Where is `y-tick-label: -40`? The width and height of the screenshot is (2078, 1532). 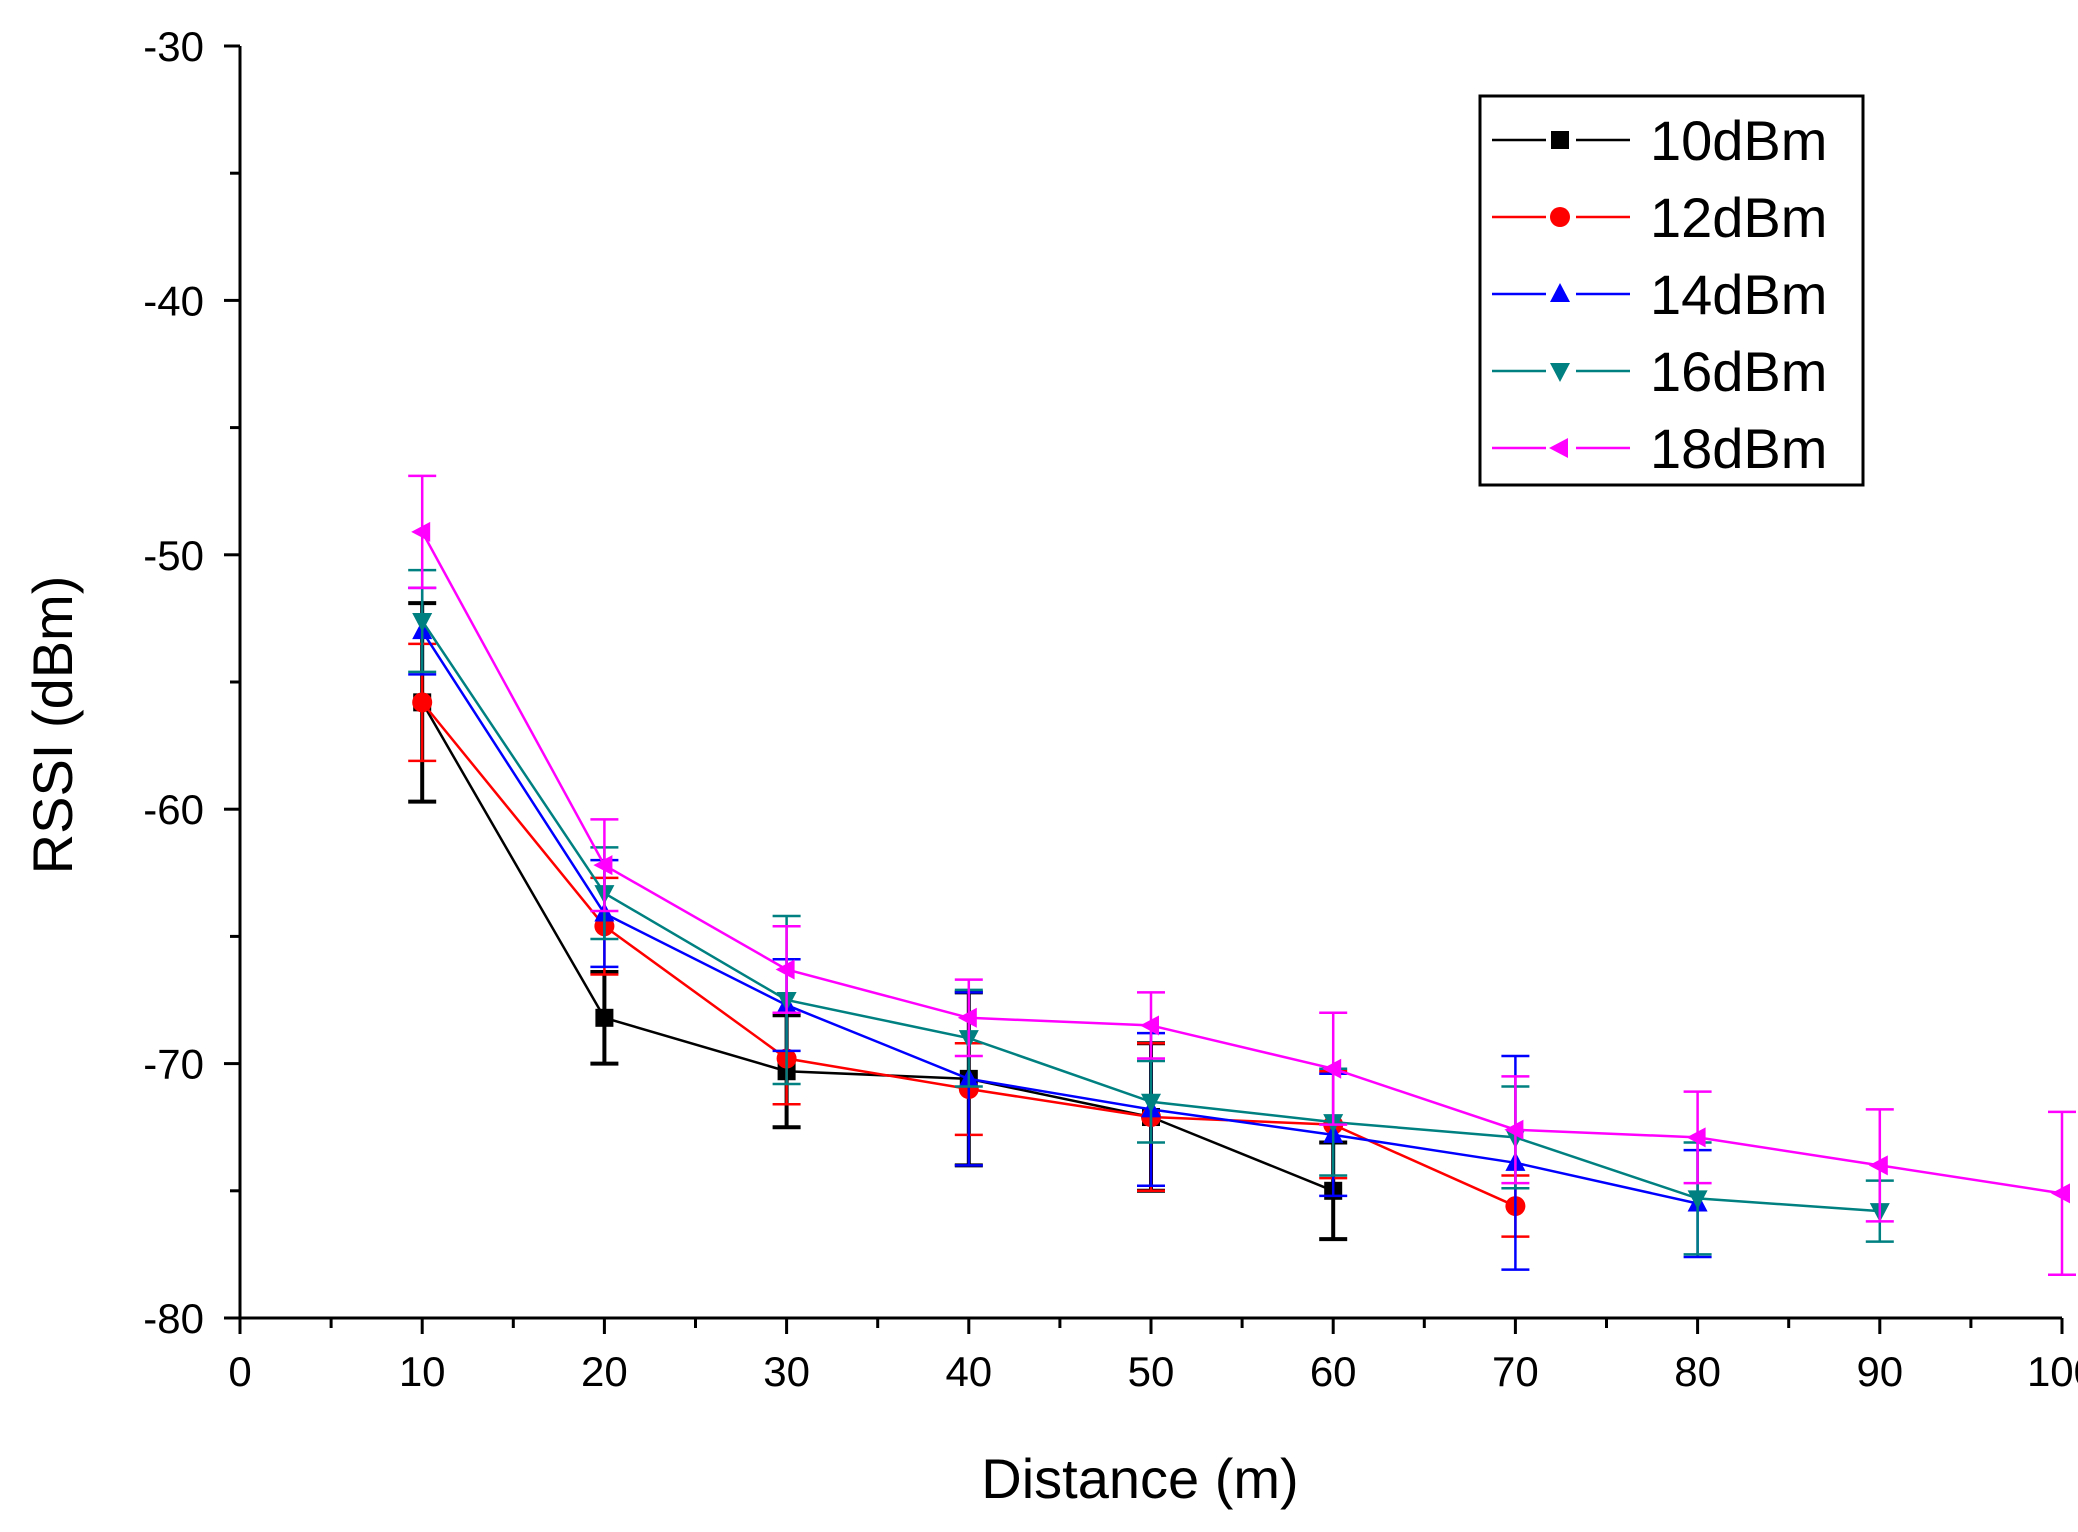
y-tick-label: -40 is located at coordinates (173, 300).